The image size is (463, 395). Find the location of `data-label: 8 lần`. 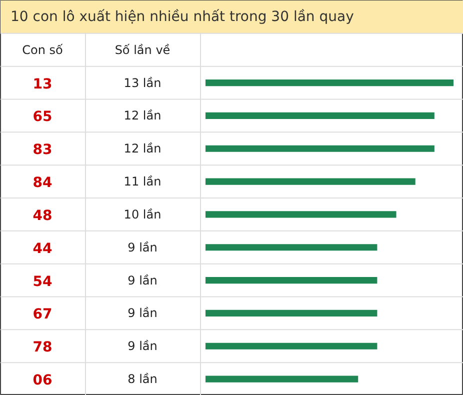

data-label: 8 lần is located at coordinates (143, 379).